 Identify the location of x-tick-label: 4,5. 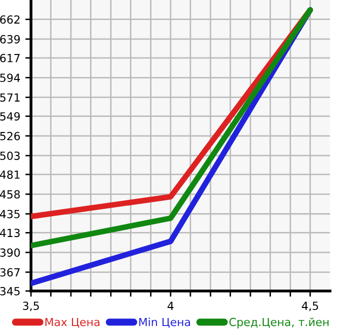
(310, 307).